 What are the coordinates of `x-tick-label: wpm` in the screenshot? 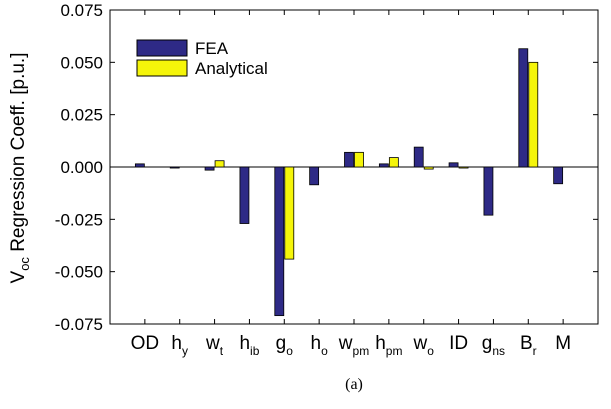 It's located at (353, 345).